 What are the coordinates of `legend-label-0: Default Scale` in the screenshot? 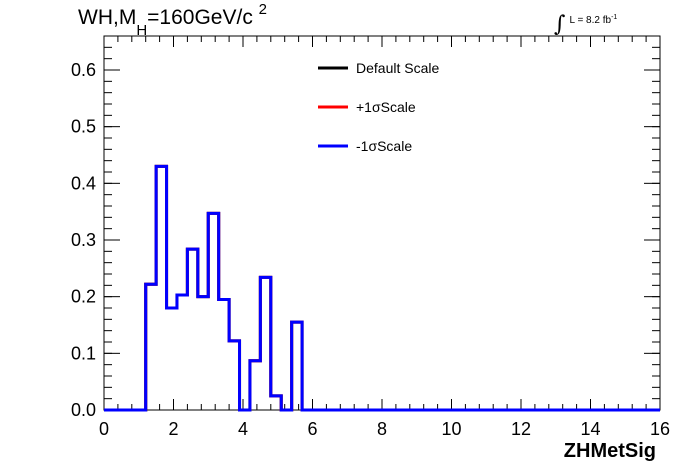 It's located at (397, 68).